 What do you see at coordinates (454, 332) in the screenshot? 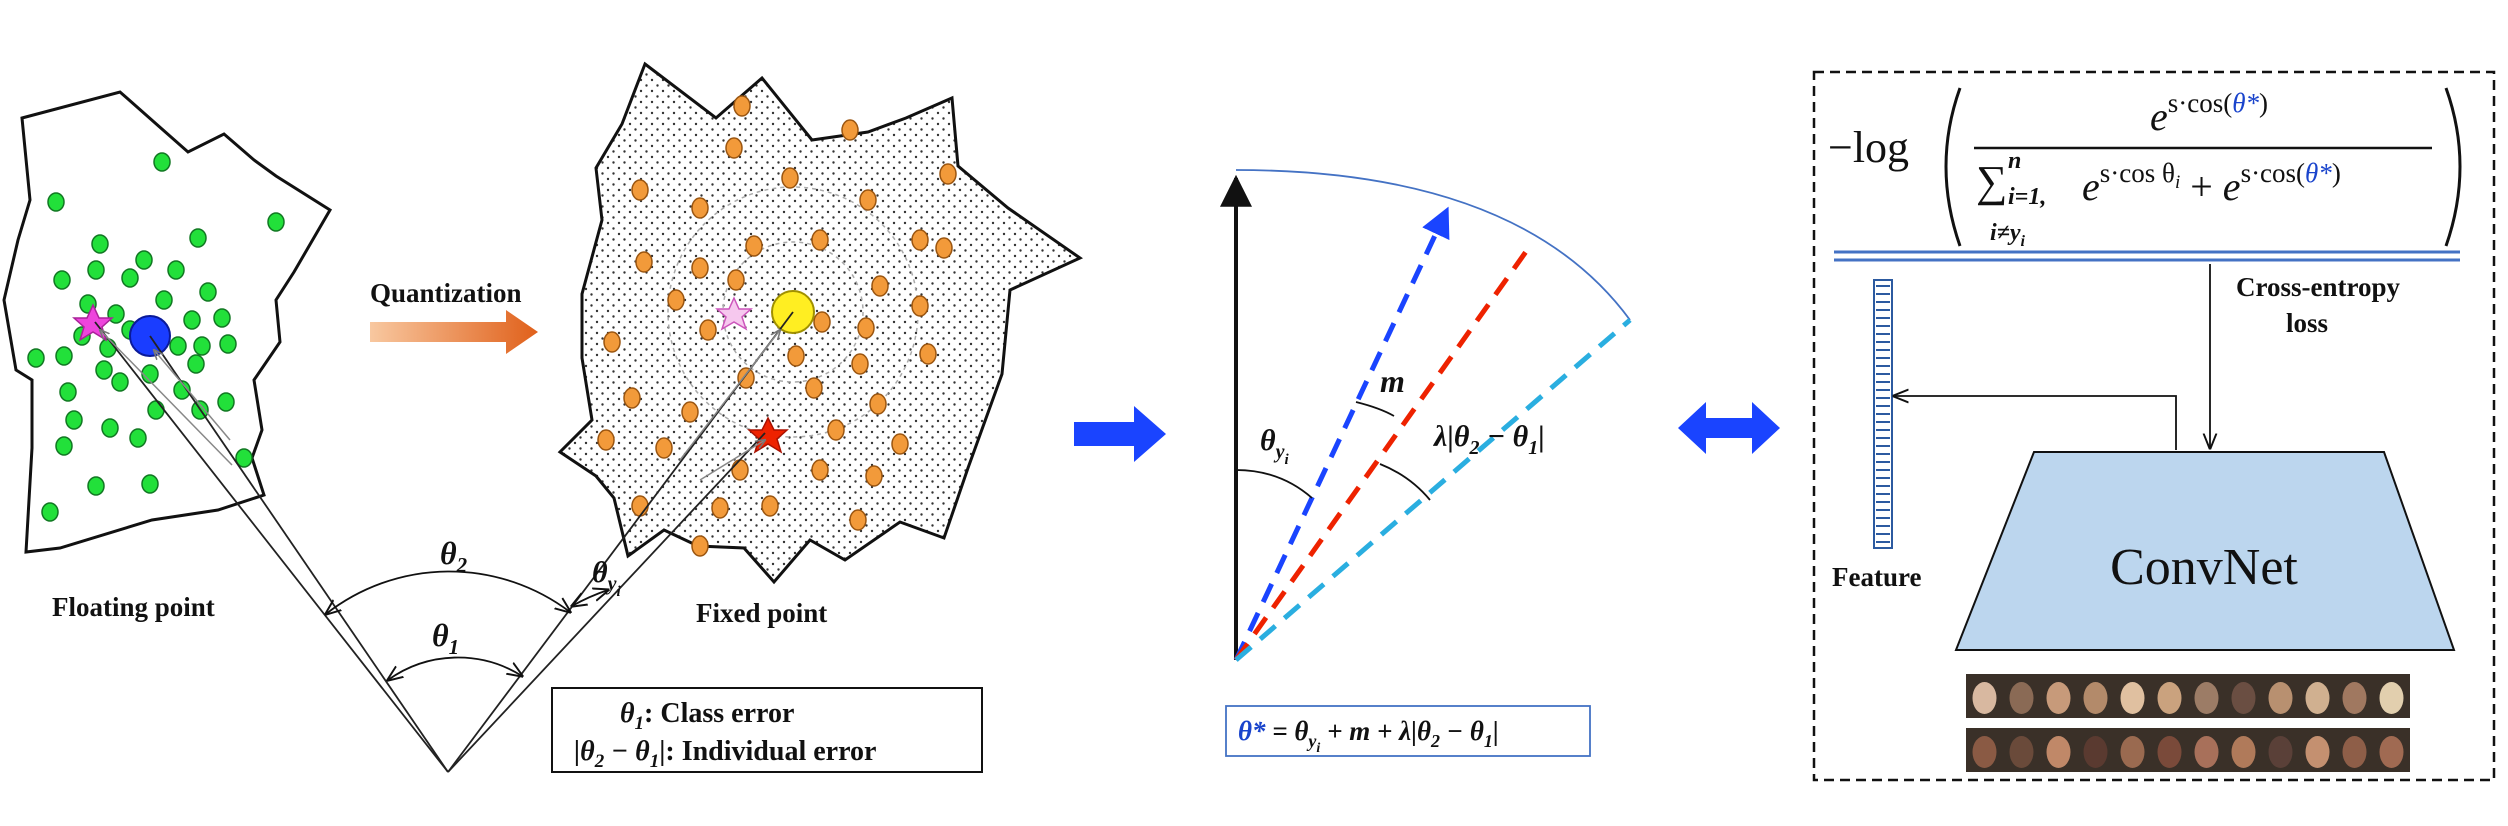
I see `quantization-arrow-icon` at bounding box center [454, 332].